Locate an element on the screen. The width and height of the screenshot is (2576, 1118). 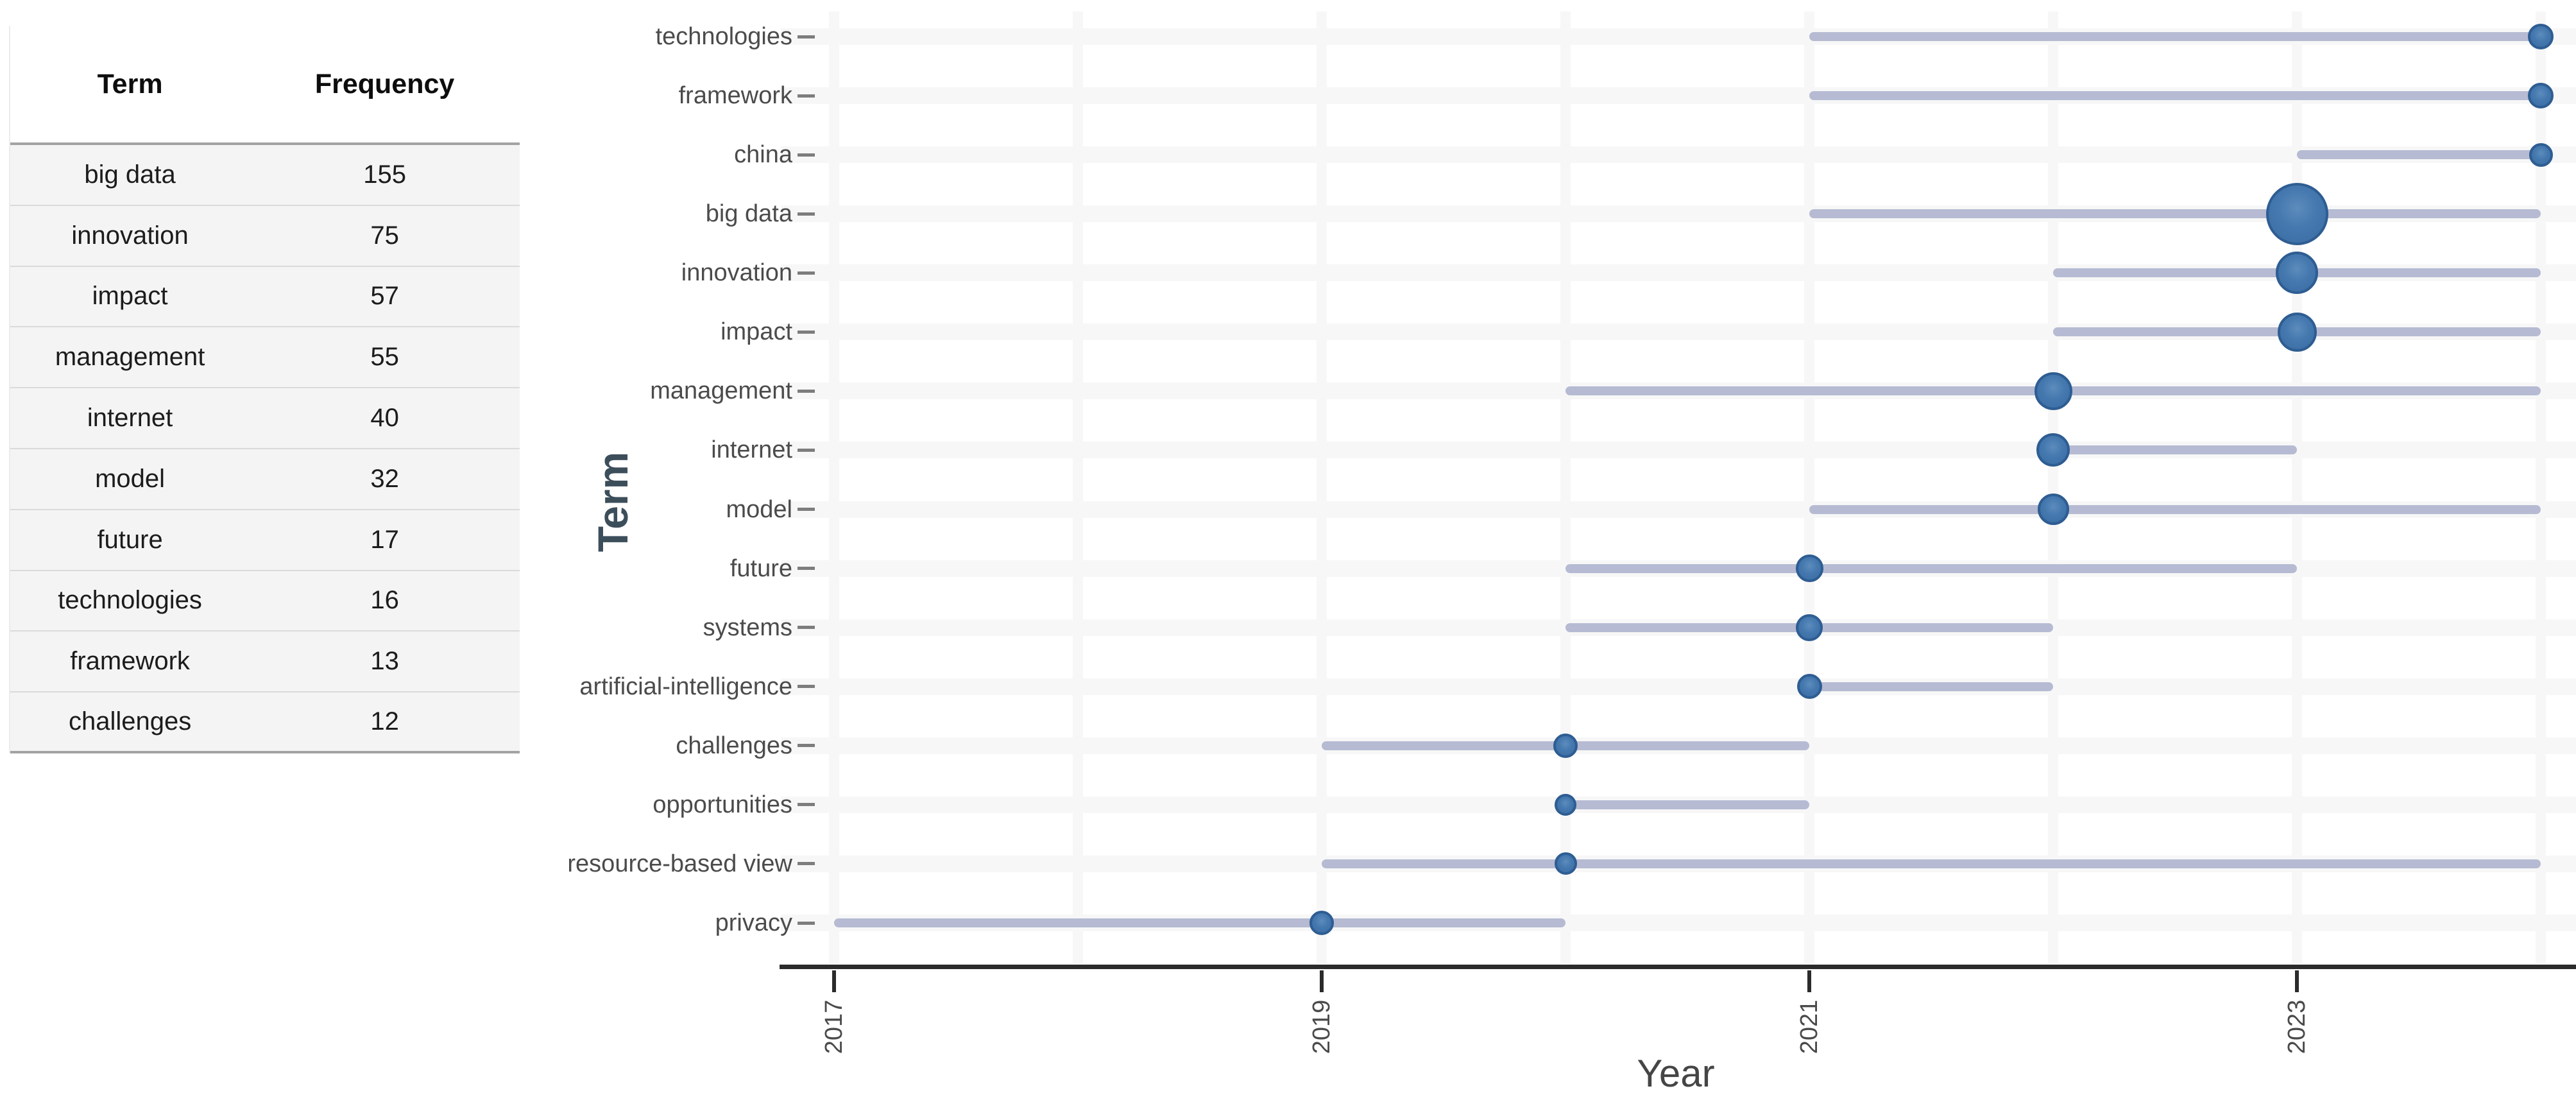
table-cell-term: framework is located at coordinates (130, 662).